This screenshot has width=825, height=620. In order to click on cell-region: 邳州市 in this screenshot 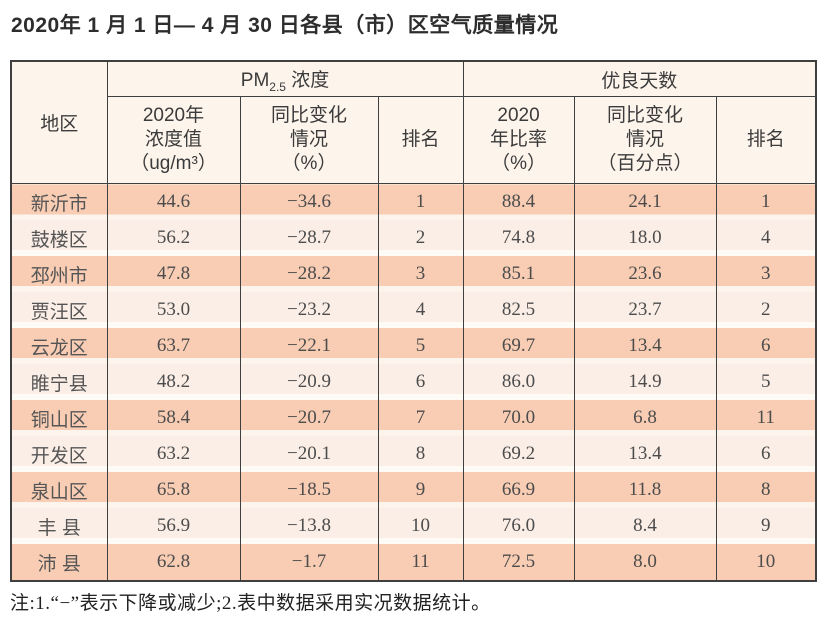, I will do `click(59, 274)`.